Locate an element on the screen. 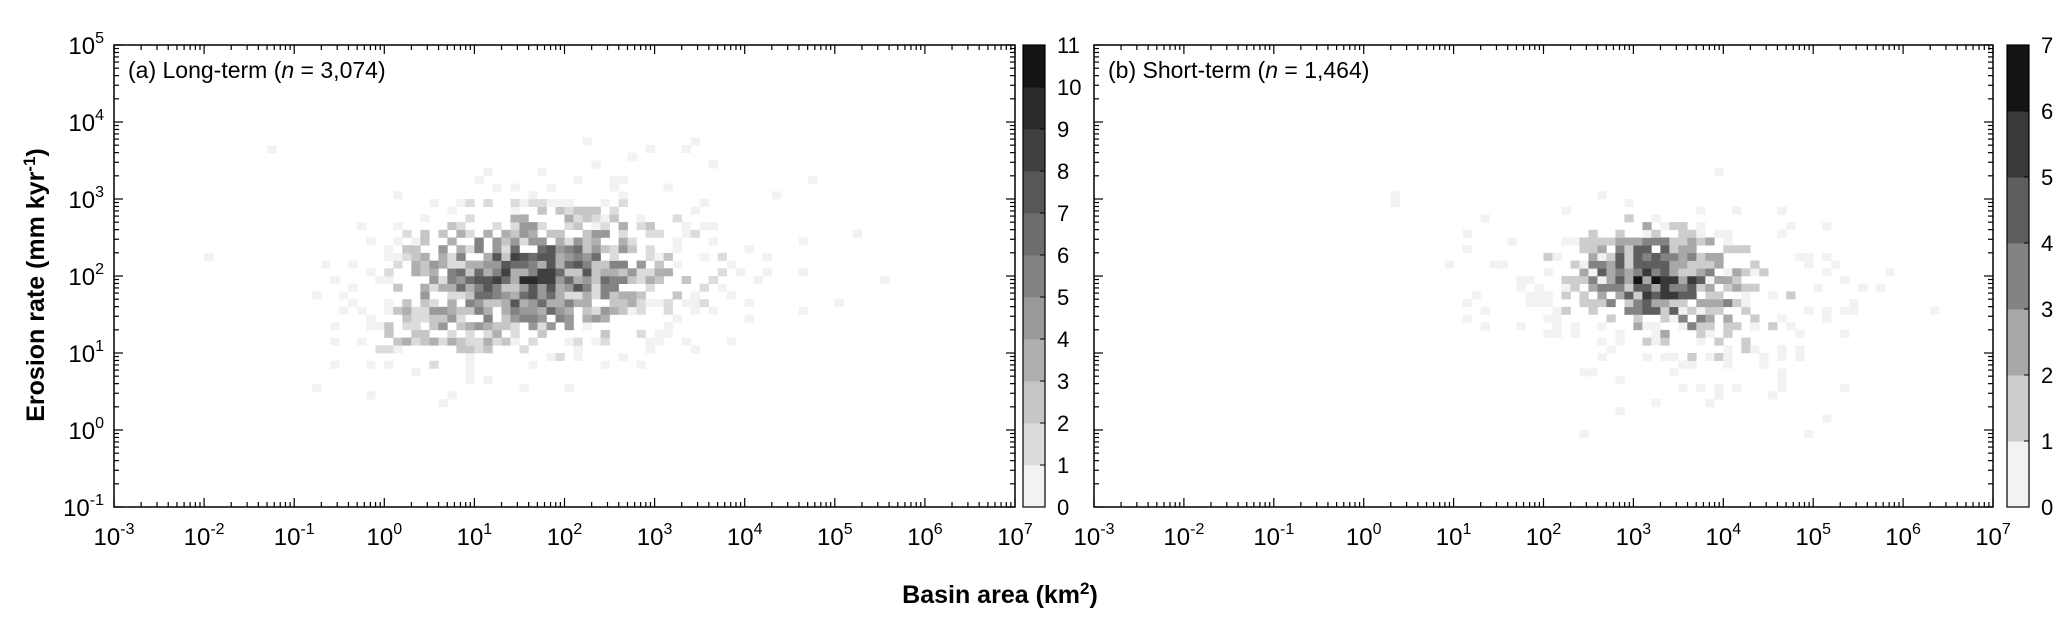  y-tick-label: 10³ is located at coordinates (86, 199).